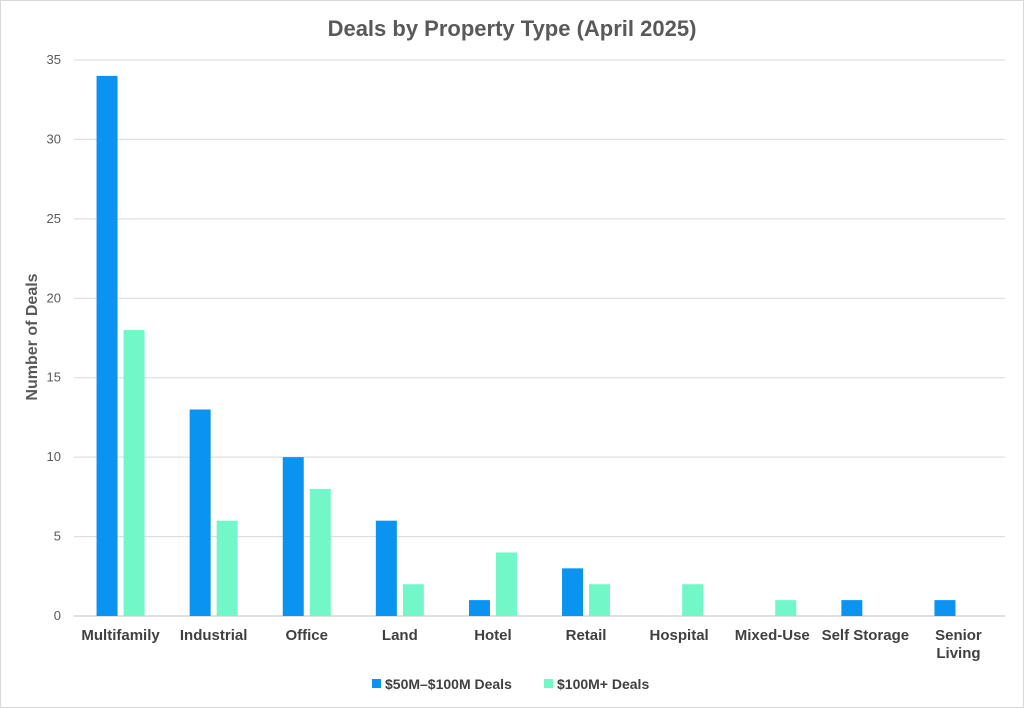 The width and height of the screenshot is (1024, 708). I want to click on x-tick-label: Retail, so click(586, 635).